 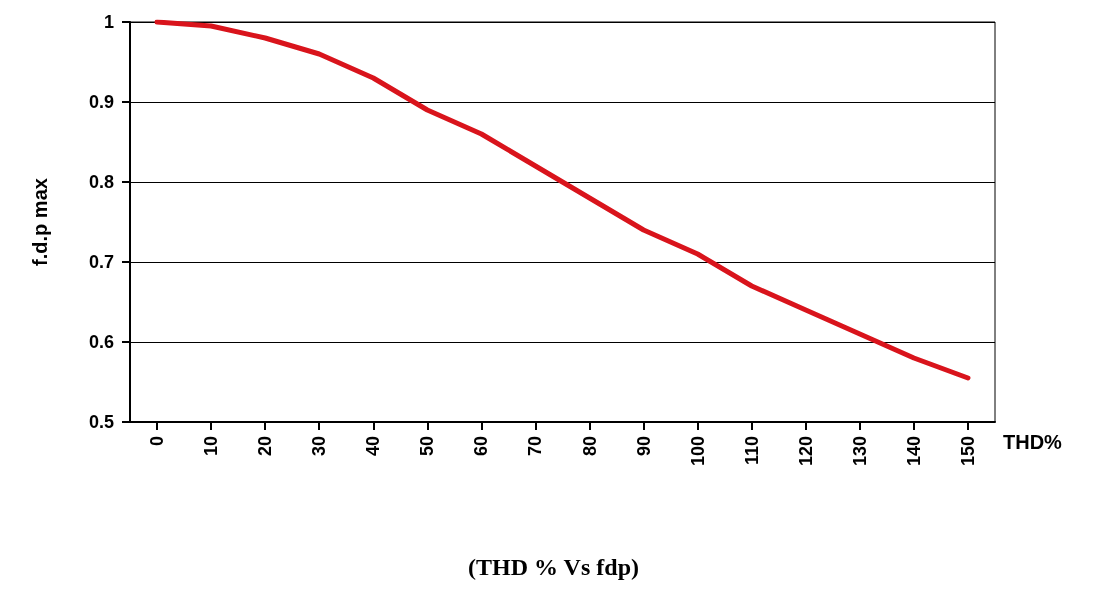 What do you see at coordinates (40, 222) in the screenshot?
I see `y-axis-title: f.d.p max` at bounding box center [40, 222].